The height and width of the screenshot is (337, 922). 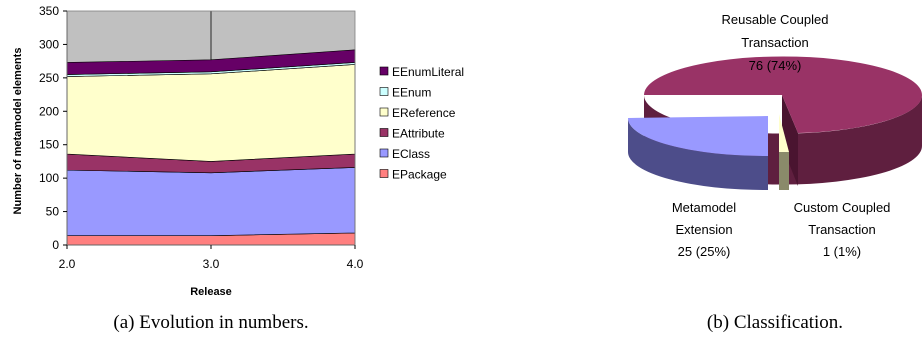 I want to click on legend-swatch-eenum, so click(x=384, y=91).